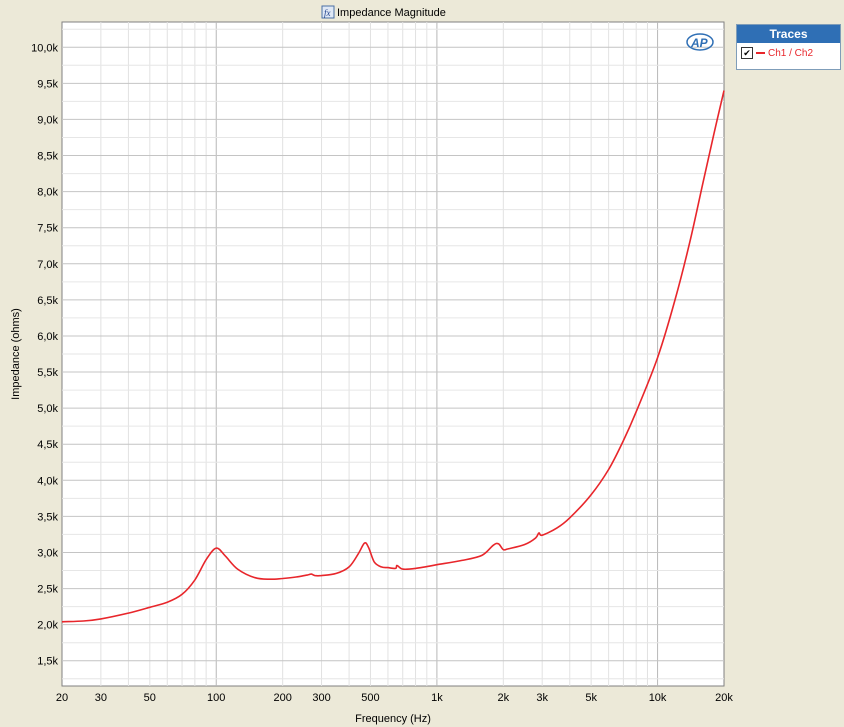  What do you see at coordinates (504, 698) in the screenshot?
I see `x-tick-label: 2k` at bounding box center [504, 698].